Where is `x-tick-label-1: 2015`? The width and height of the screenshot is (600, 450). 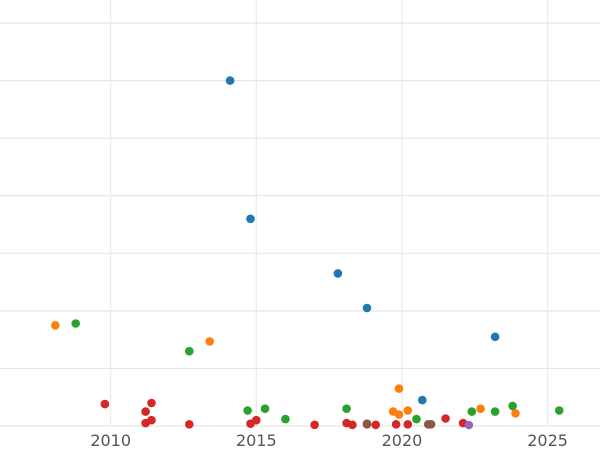 x-tick-label-1: 2015 is located at coordinates (256, 440).